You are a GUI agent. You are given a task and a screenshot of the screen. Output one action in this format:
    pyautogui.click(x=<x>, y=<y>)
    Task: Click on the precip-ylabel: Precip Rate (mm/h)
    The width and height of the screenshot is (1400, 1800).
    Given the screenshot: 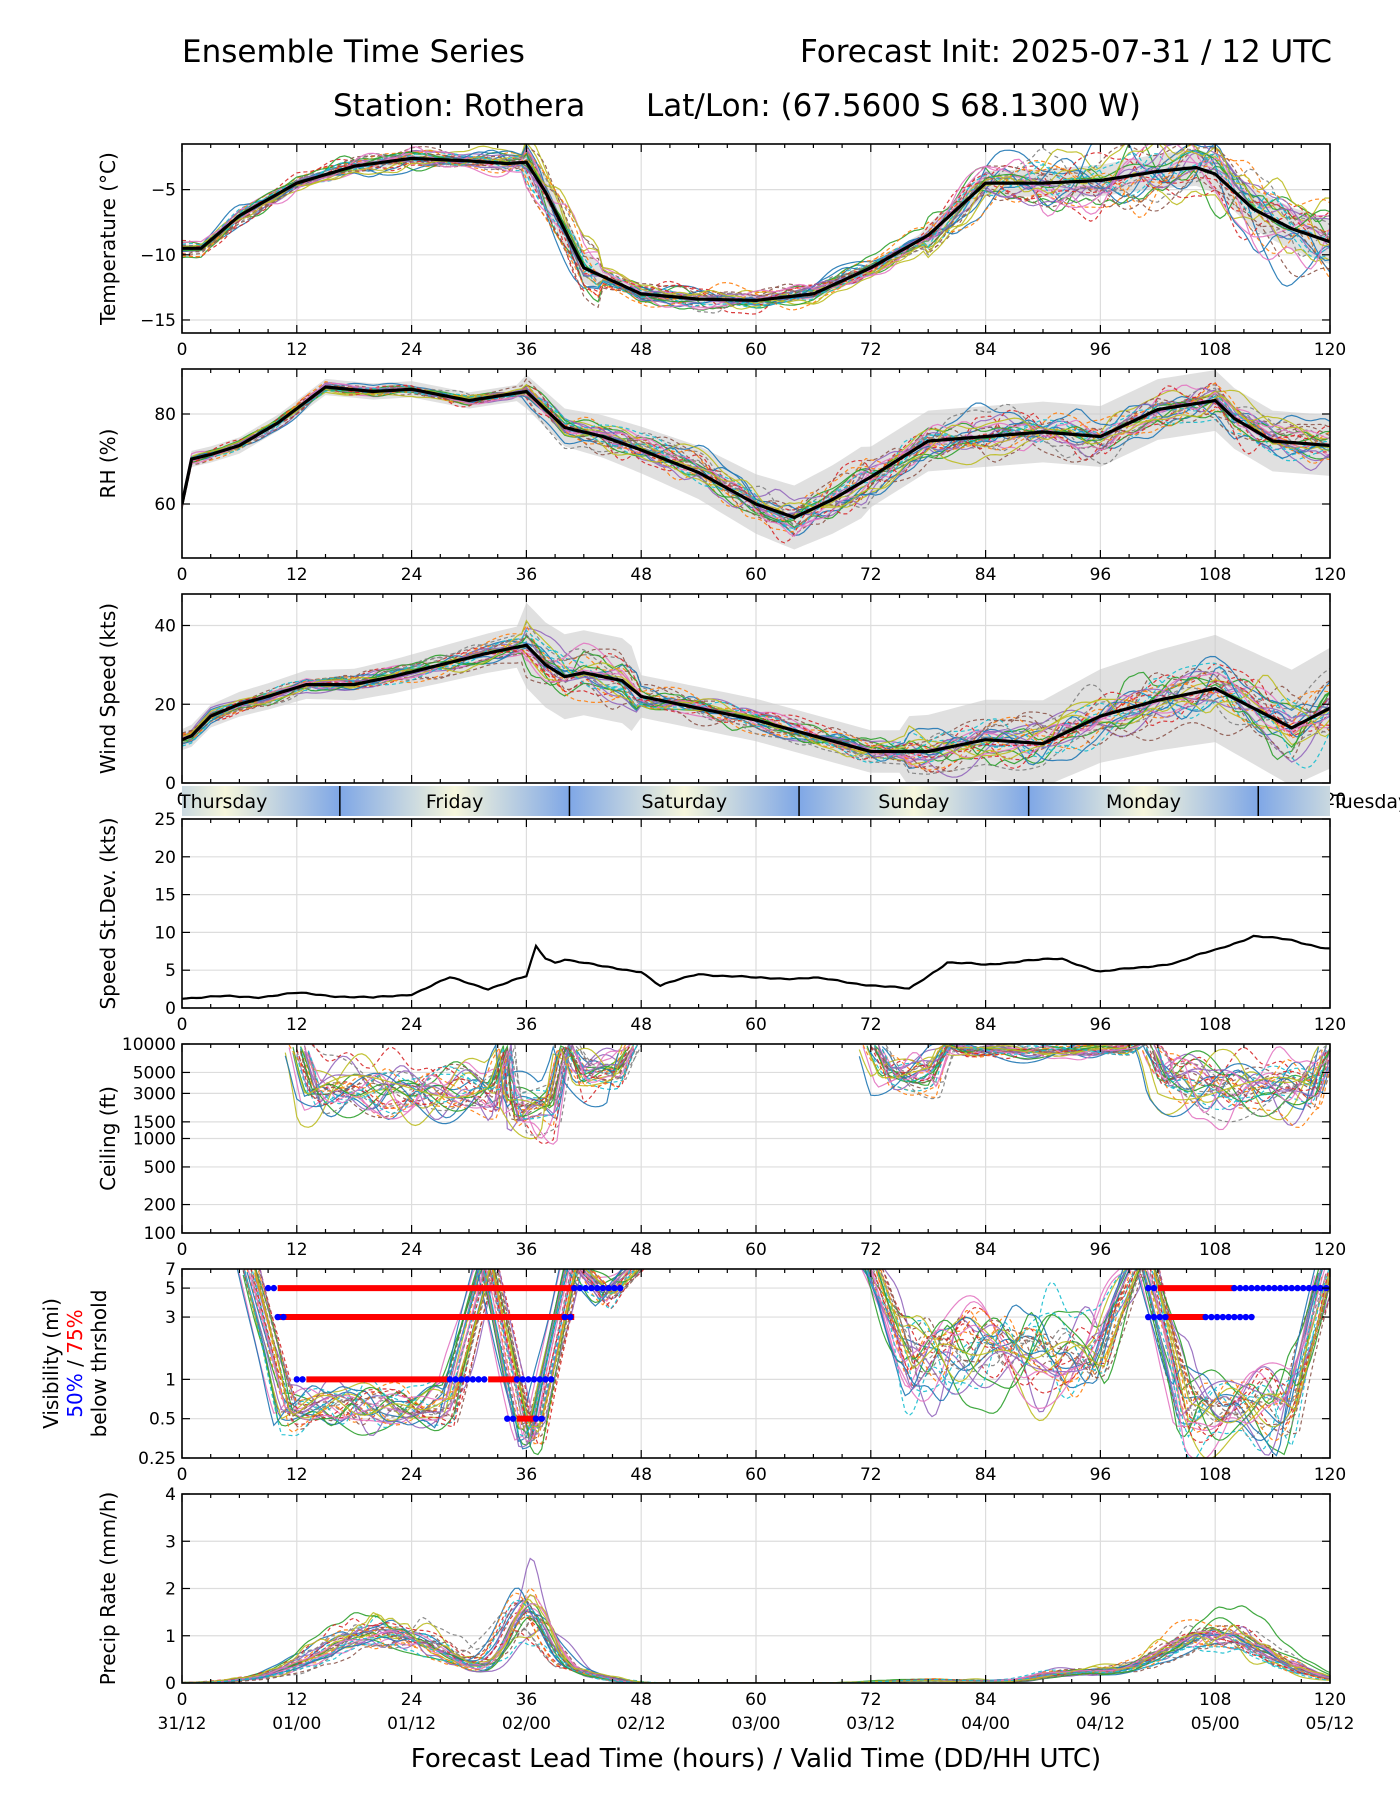 What is the action you would take?
    pyautogui.click(x=108, y=1589)
    